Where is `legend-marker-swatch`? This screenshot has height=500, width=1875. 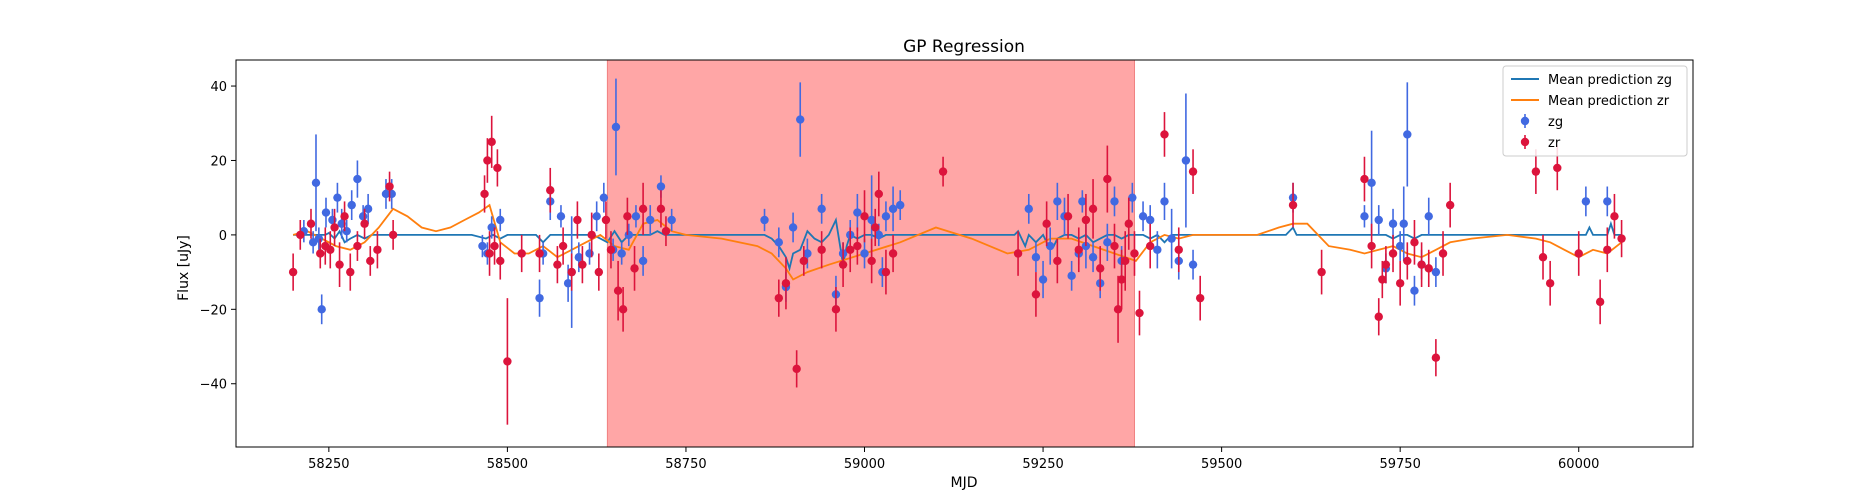 legend-marker-swatch is located at coordinates (1525, 121).